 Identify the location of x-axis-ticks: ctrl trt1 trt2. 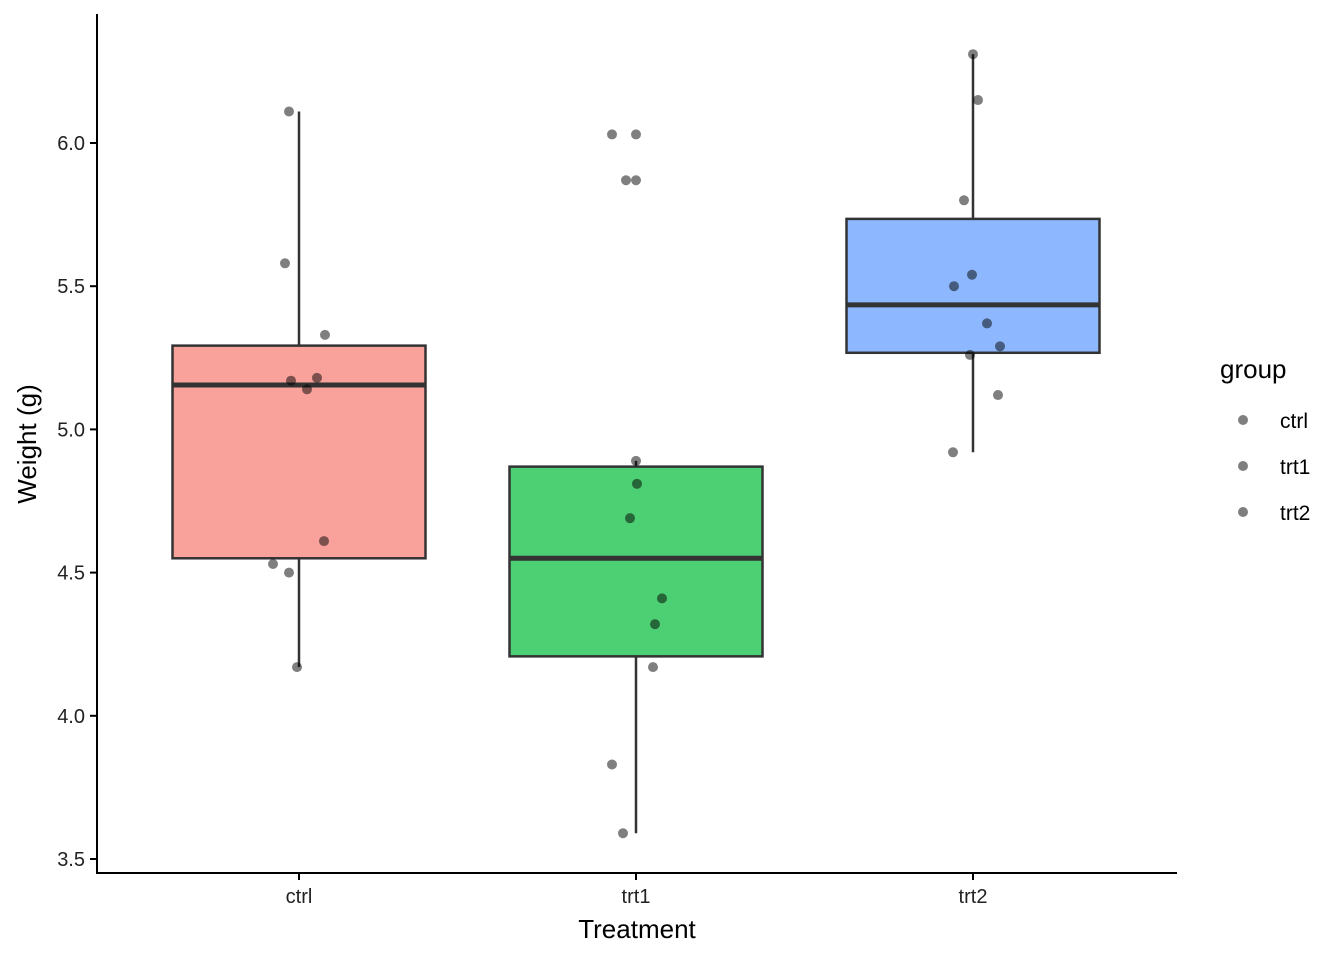
(637, 890).